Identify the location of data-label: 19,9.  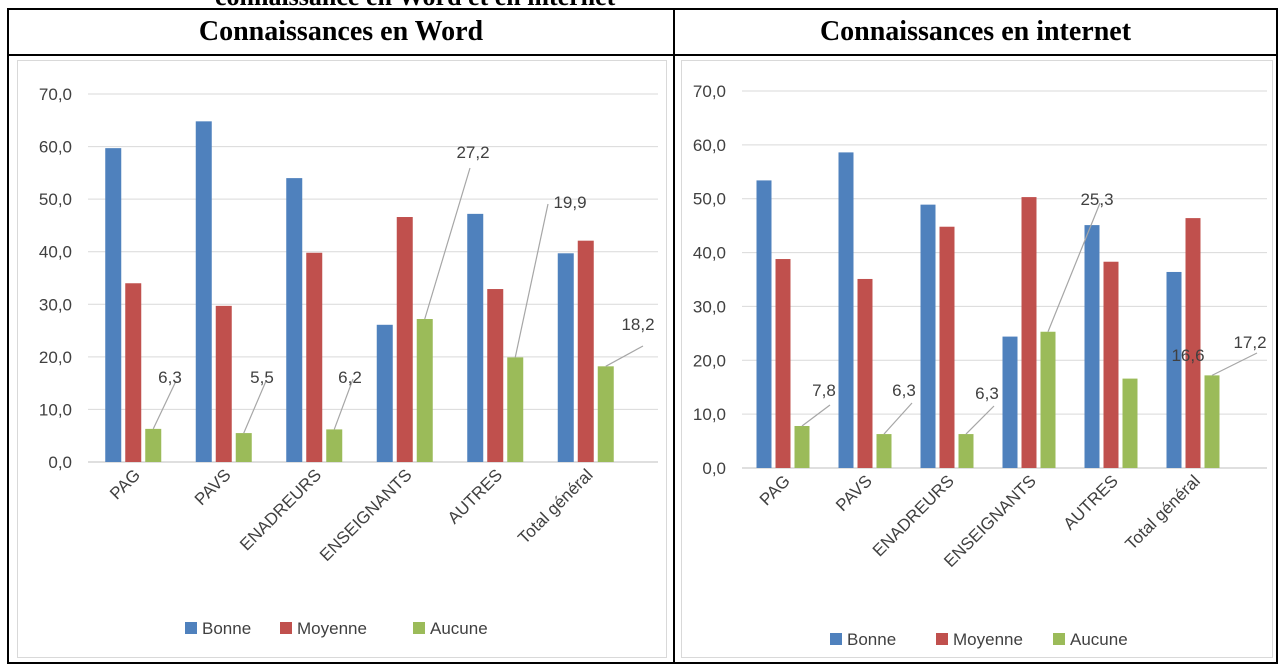
(569, 202).